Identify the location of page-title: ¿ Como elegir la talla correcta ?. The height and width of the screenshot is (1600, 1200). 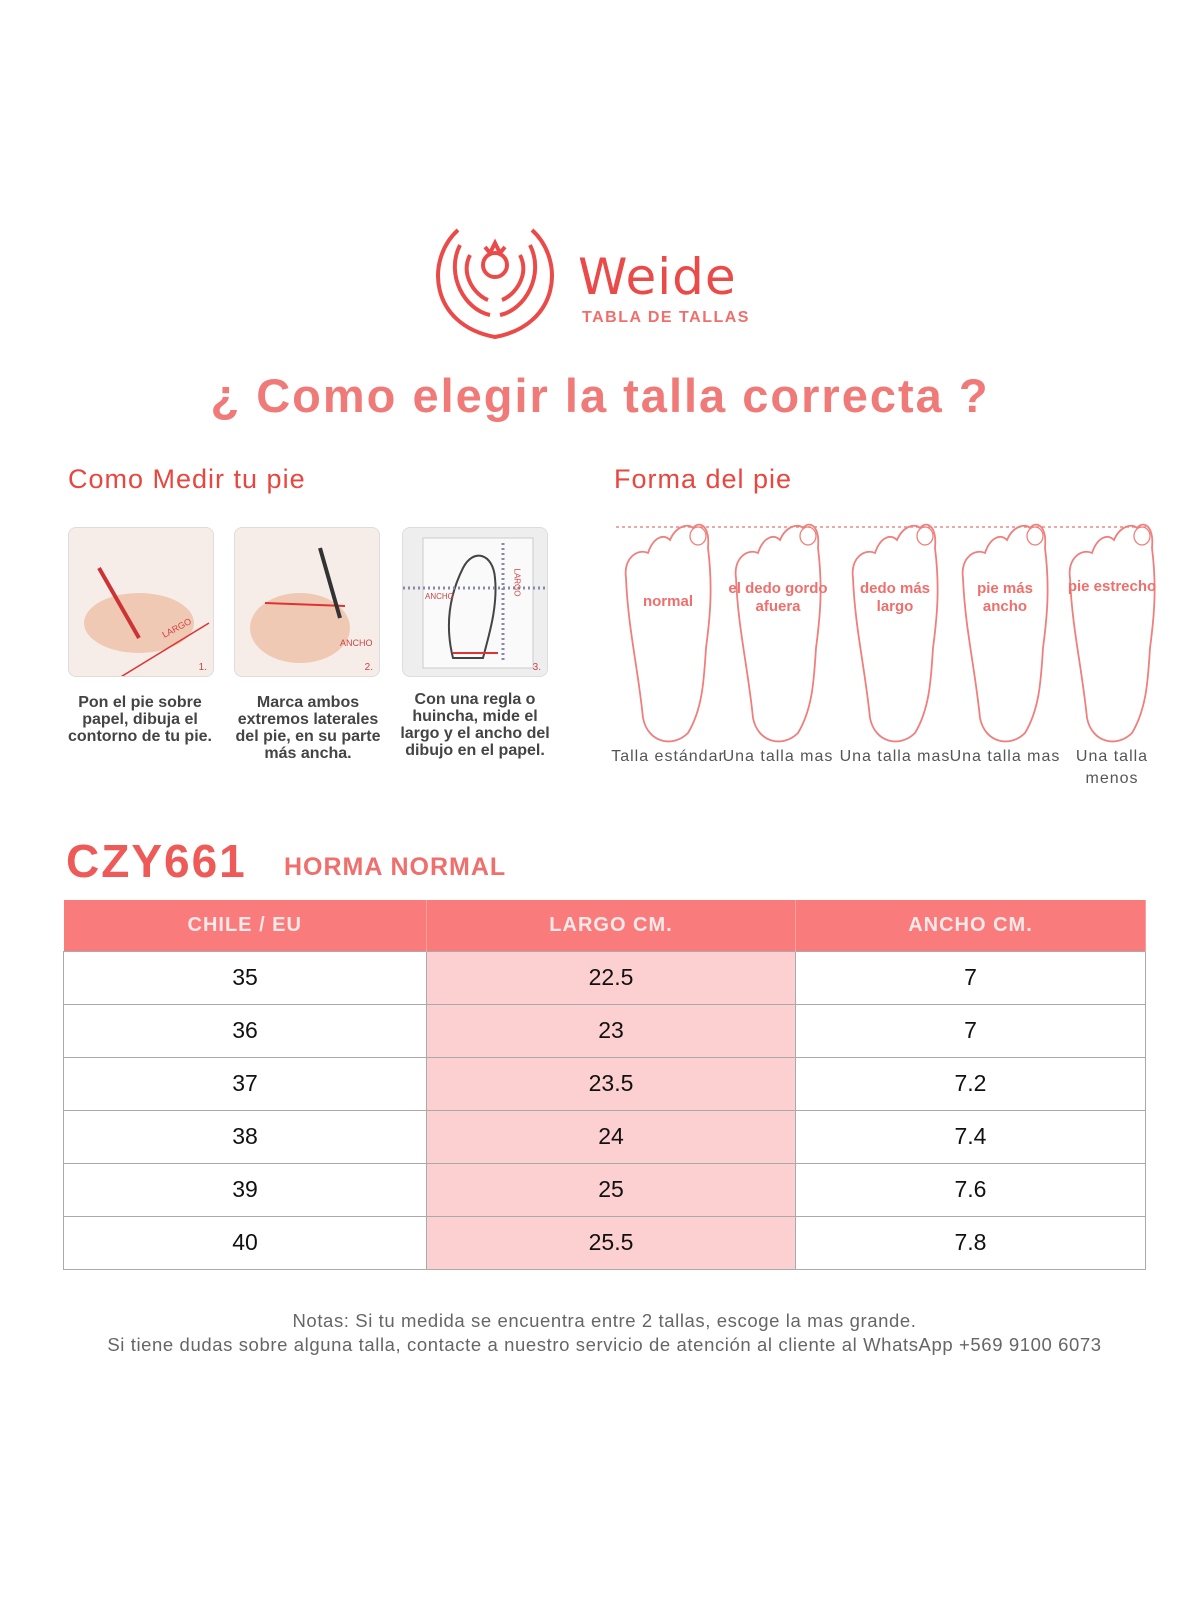
(600, 395).